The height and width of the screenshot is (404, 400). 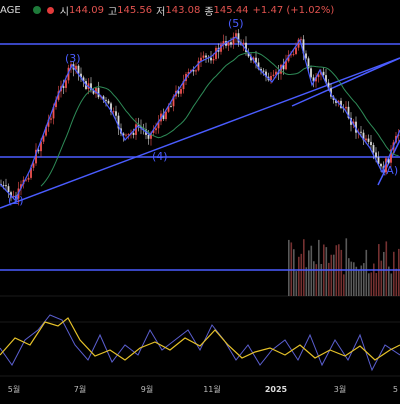 I want to click on x-tick-label: 5, so click(x=395, y=389).